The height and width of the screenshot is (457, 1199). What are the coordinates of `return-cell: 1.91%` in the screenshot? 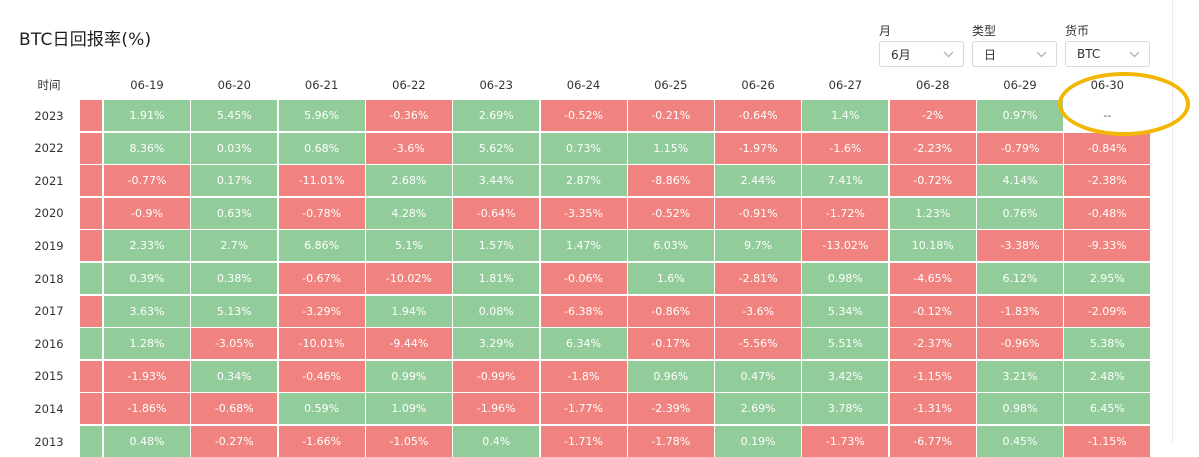 It's located at (147, 115).